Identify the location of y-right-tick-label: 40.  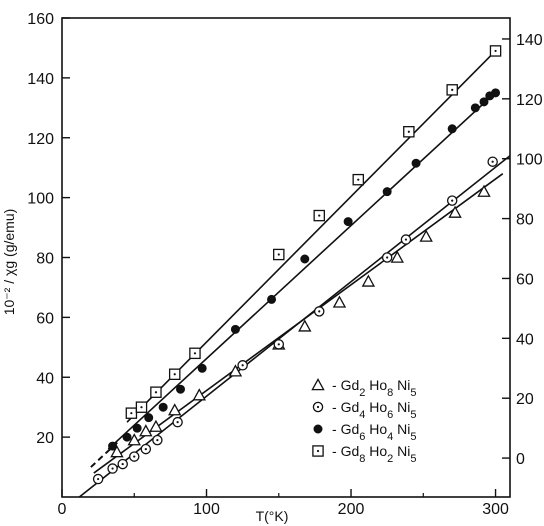
(525, 339).